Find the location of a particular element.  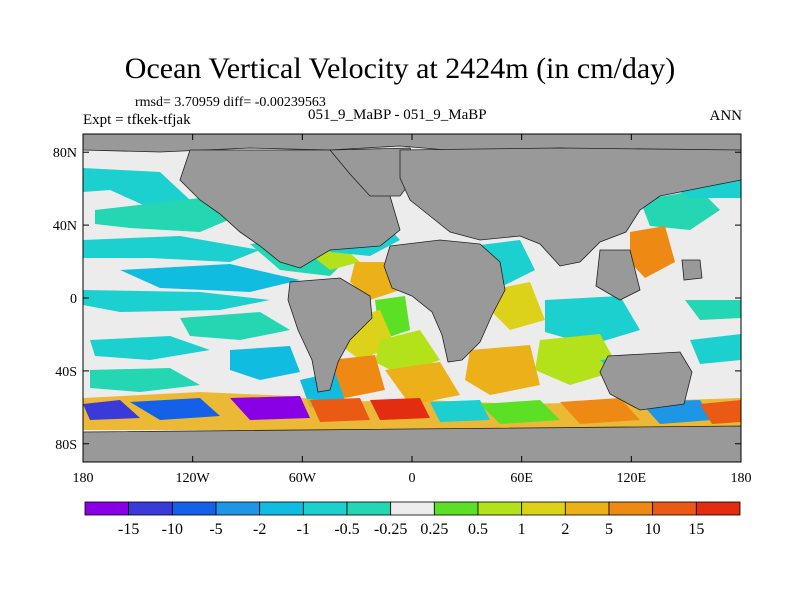

lat-tick-label: 0 is located at coordinates (73, 299).